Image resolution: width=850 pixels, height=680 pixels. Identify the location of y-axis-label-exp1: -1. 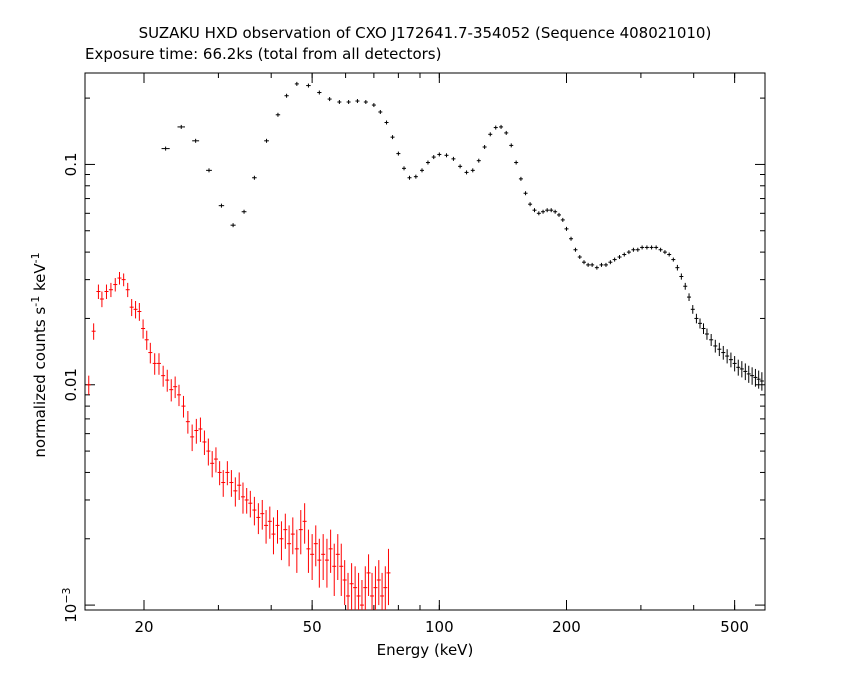
(35, 301).